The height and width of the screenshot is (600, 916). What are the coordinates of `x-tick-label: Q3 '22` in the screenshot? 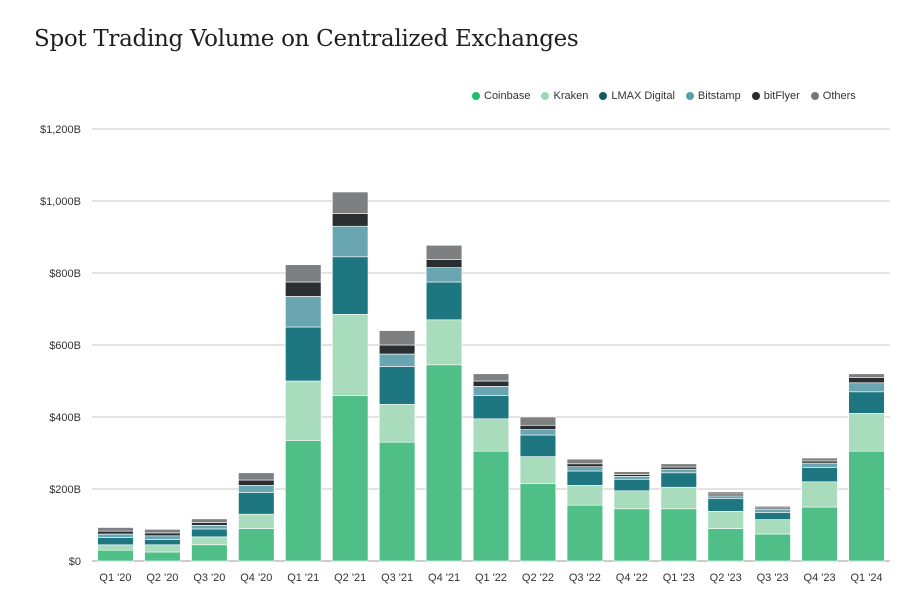 It's located at (585, 578).